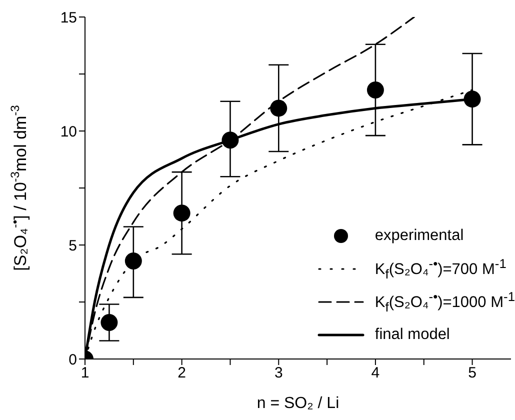 This screenshot has height=420, width=515. Describe the element at coordinates (444, 301) in the screenshot. I see `legend-label: K$_{f}$(S₂O₄$^{-•}$)=1000 M$^{-1}$` at that location.